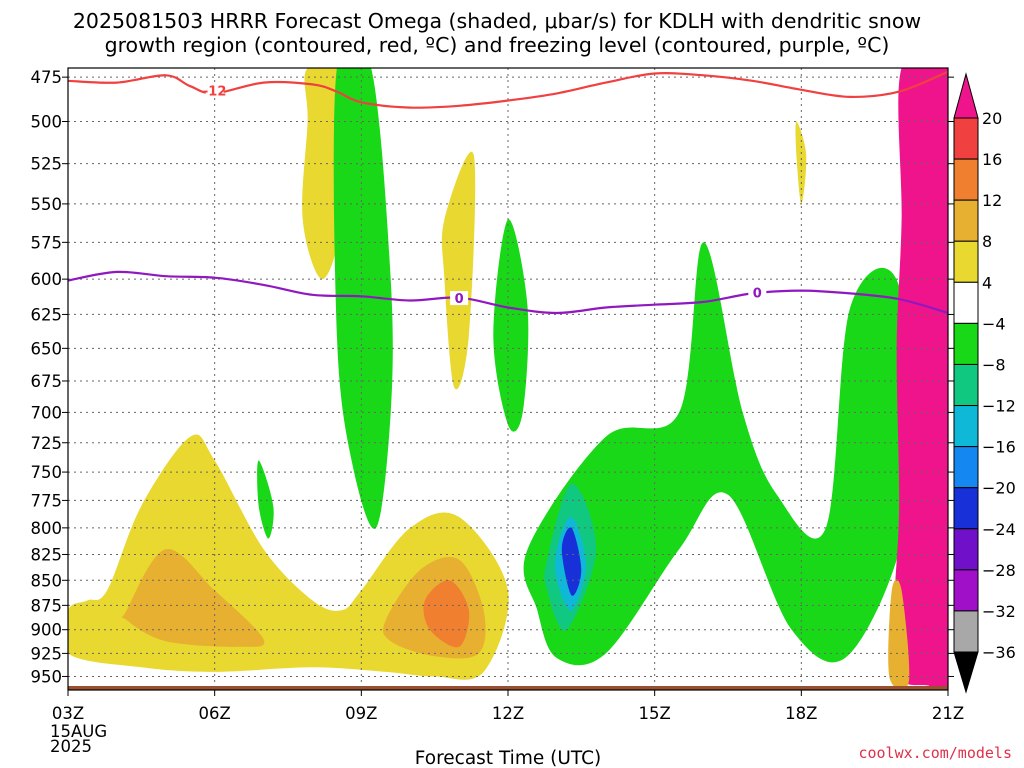 The width and height of the screenshot is (1024, 768). I want to click on colorbar-label: −36, so click(999, 652).